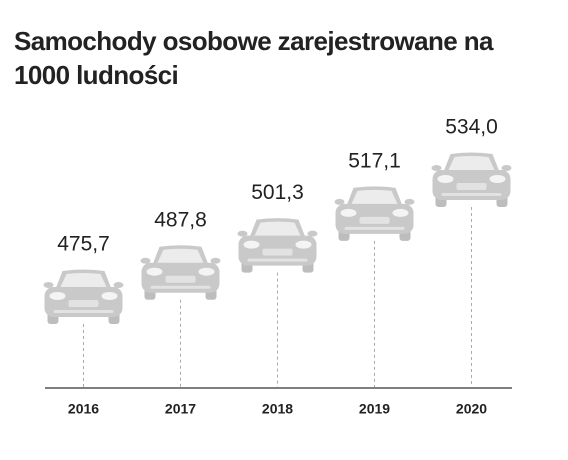  What do you see at coordinates (180, 219) in the screenshot?
I see `value-label: 487,8` at bounding box center [180, 219].